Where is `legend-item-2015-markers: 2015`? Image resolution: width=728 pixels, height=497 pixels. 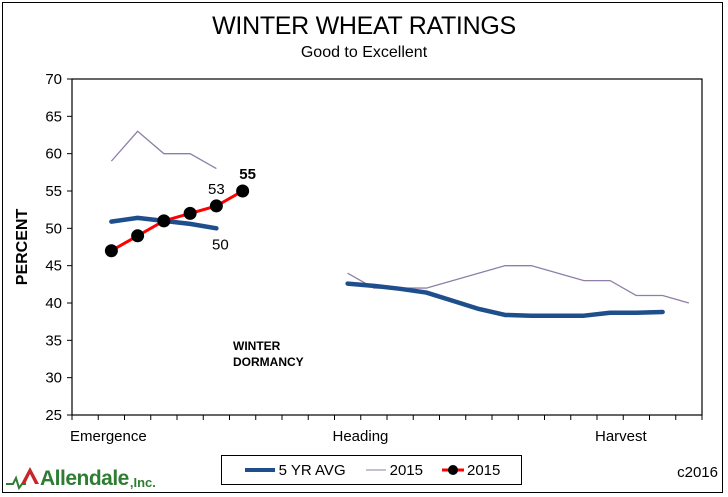 legend-item-2015-markers: 2015 is located at coordinates (470, 470).